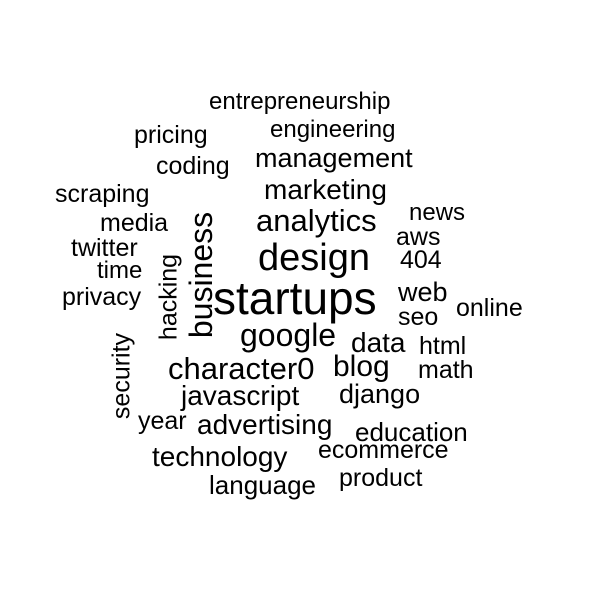 The image size is (600, 600). Describe the element at coordinates (134, 223) in the screenshot. I see `word-media: media` at that location.